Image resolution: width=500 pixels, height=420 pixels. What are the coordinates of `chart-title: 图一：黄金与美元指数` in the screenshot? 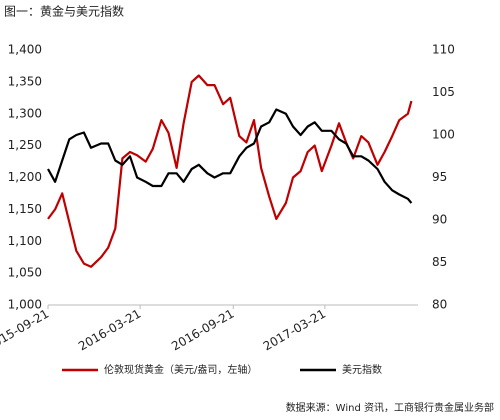 It's located at (64, 11).